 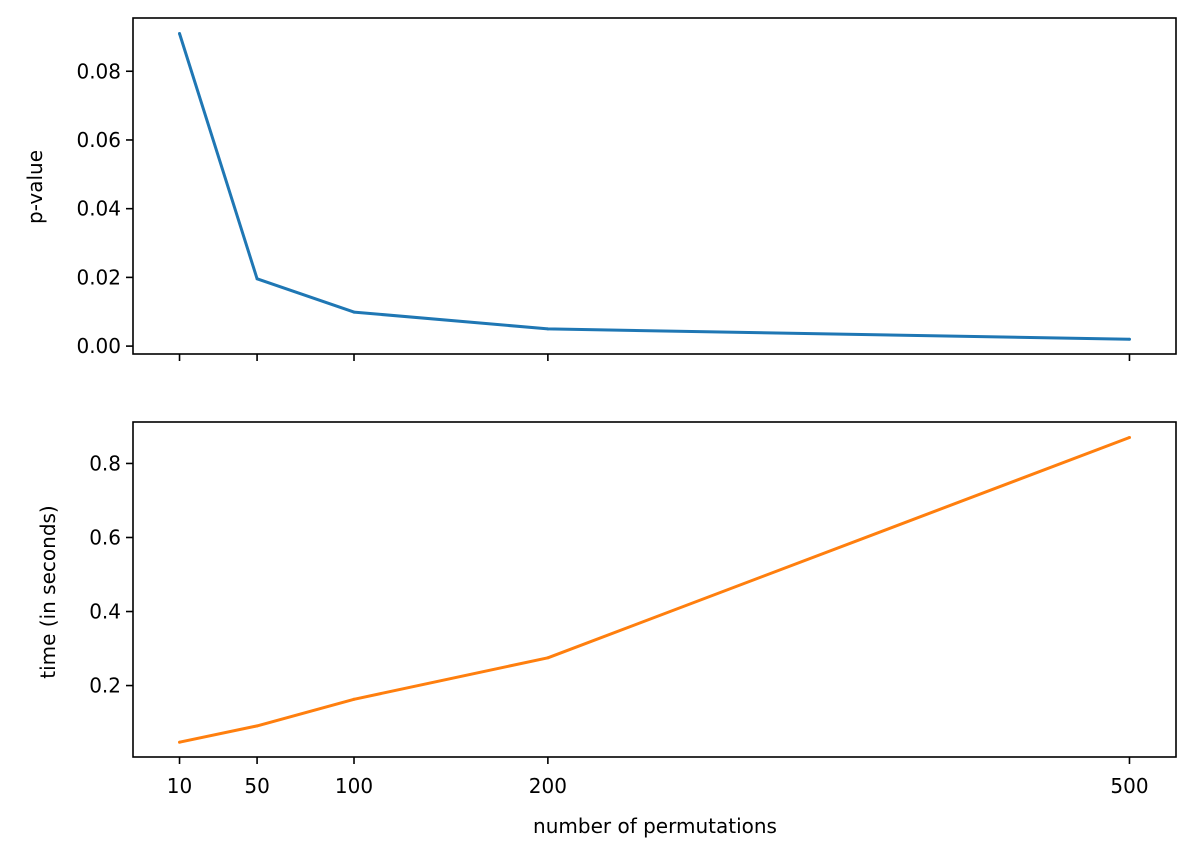 I want to click on time-panel-xtick-label: 200, so click(x=548, y=786).